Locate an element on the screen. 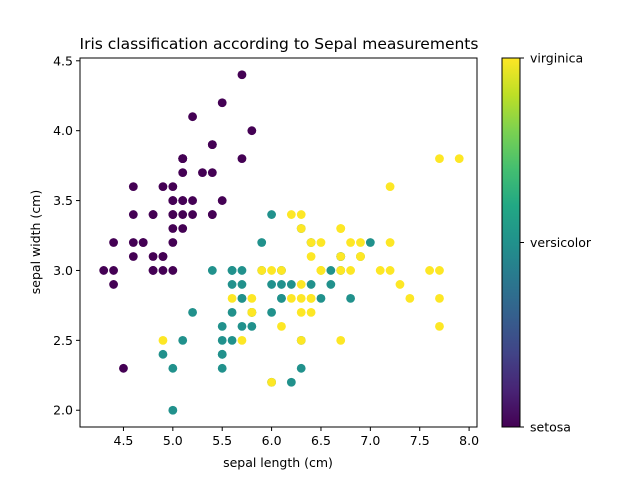 The image size is (640, 480). colorbar-ticks: setosa versicolor virginica is located at coordinates (556, 243).